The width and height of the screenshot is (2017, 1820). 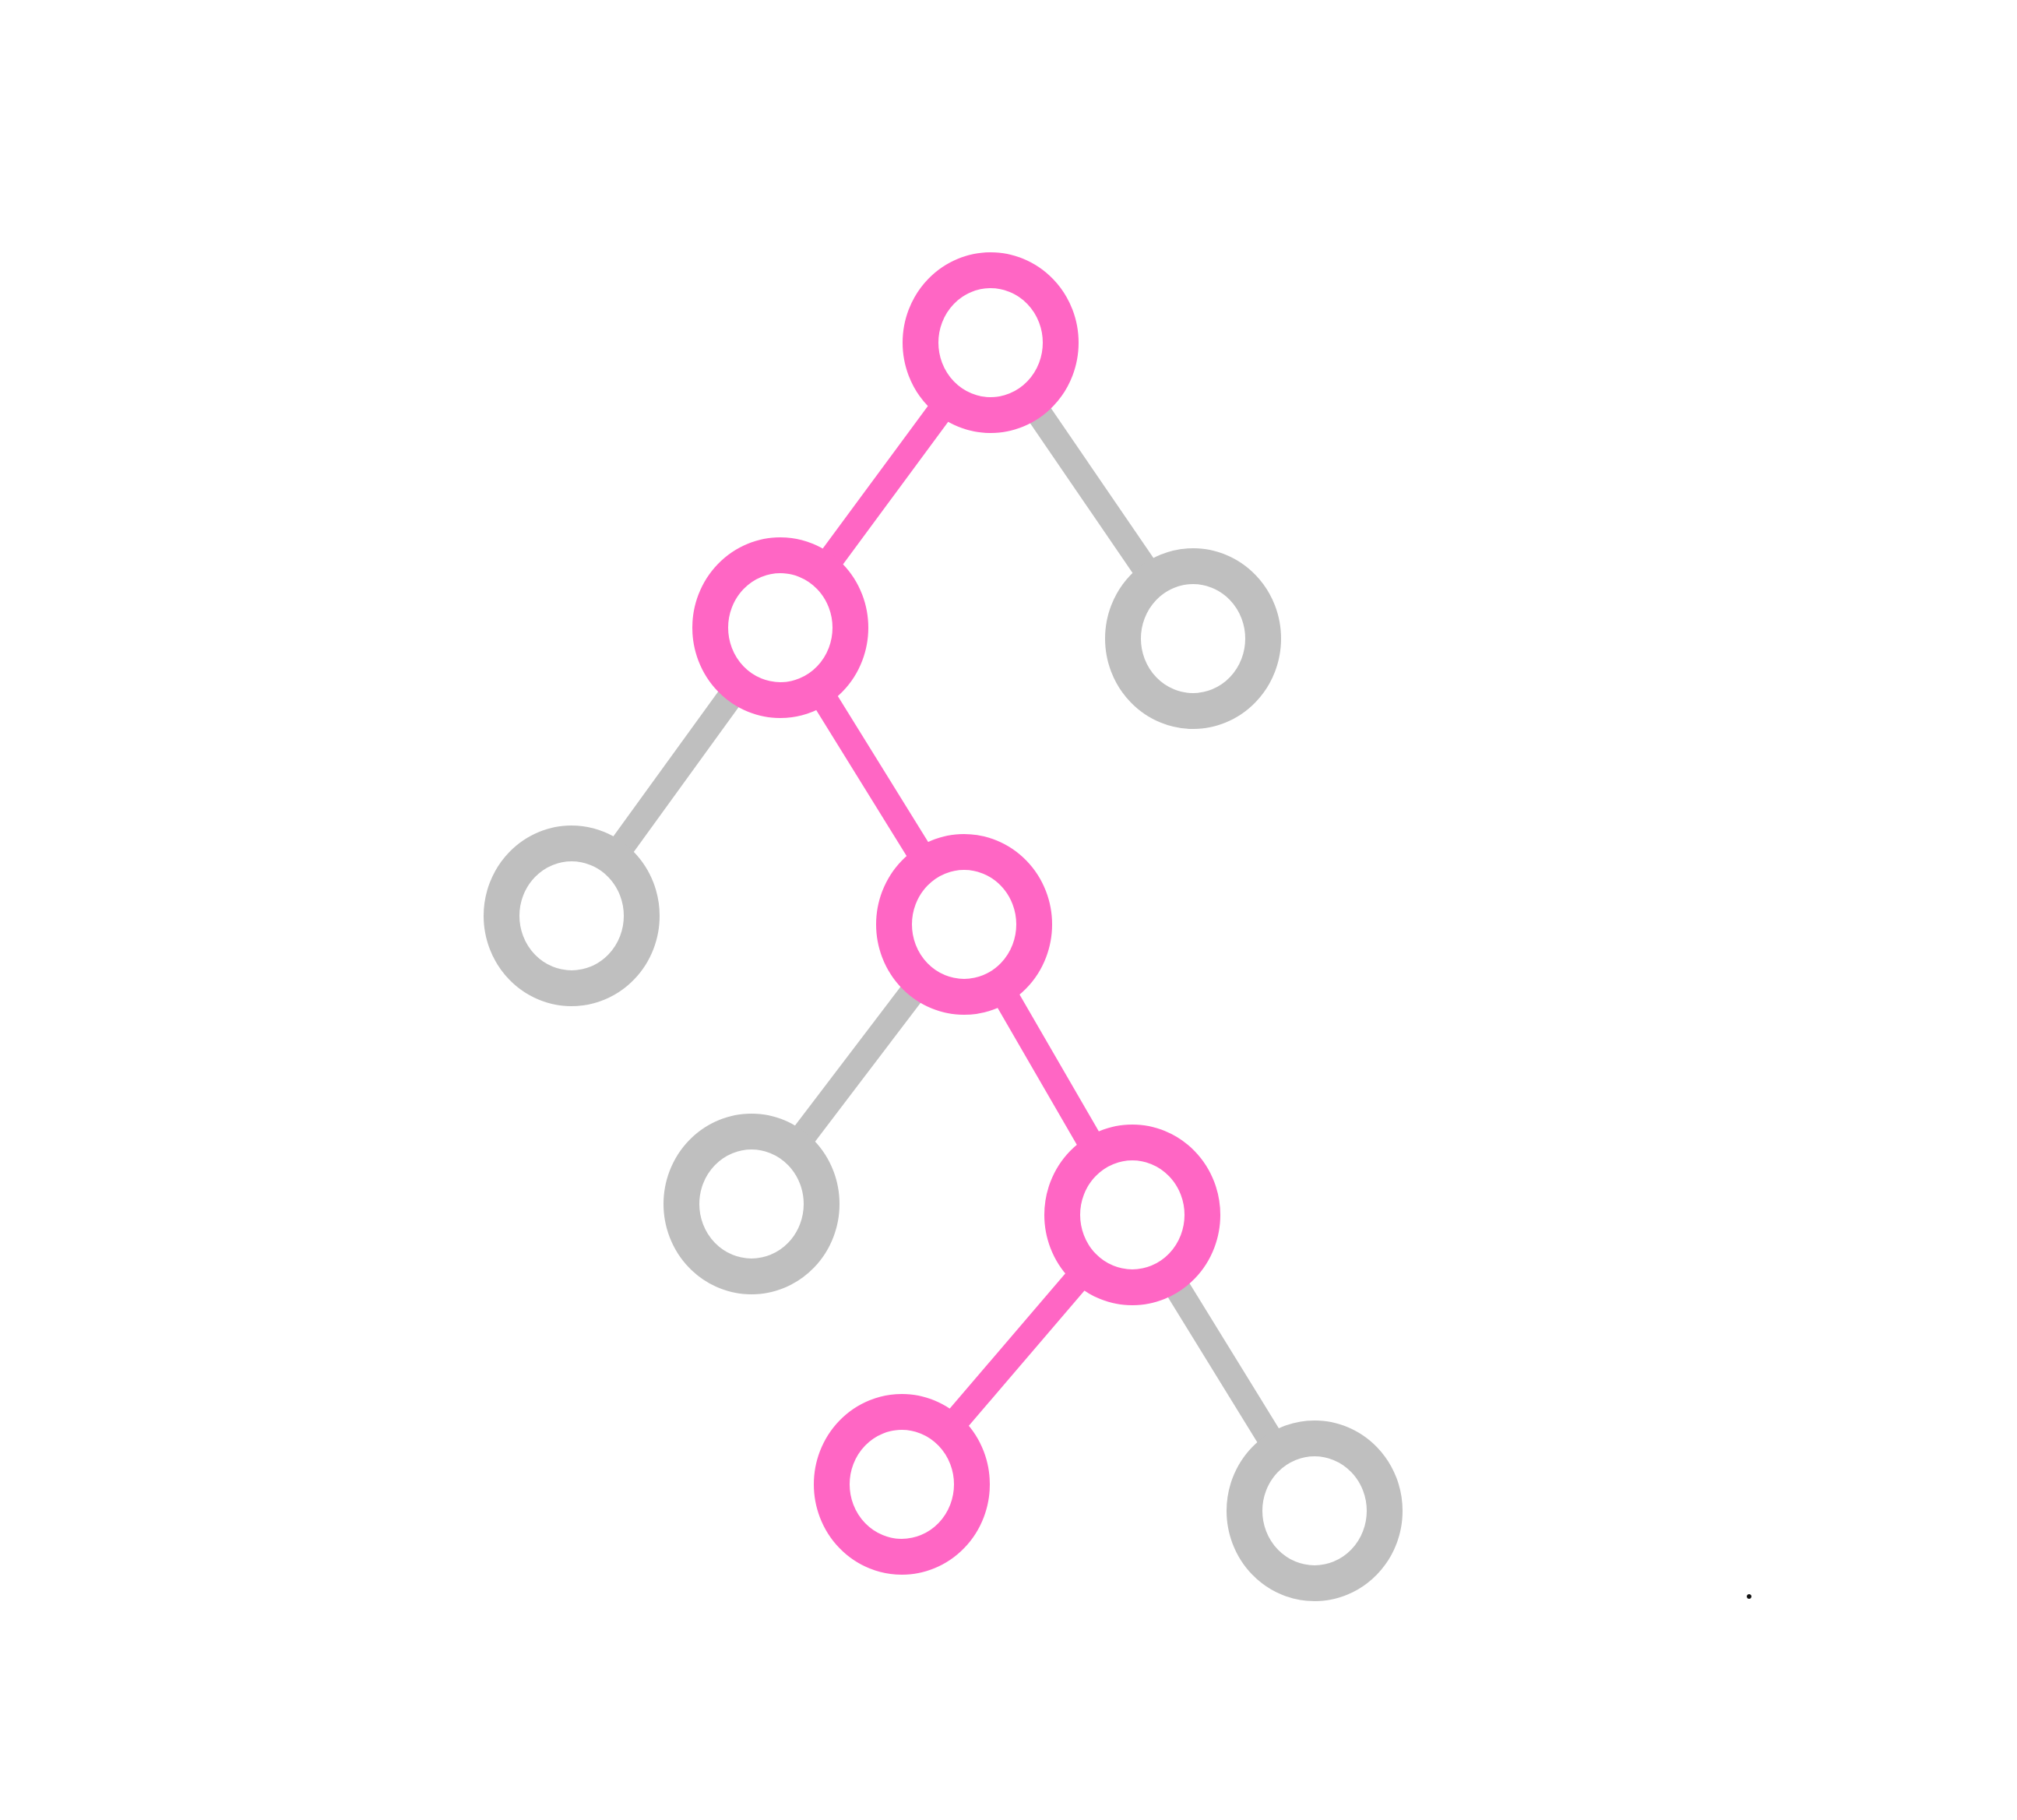 I want to click on node-root-left-left, so click(x=572, y=916).